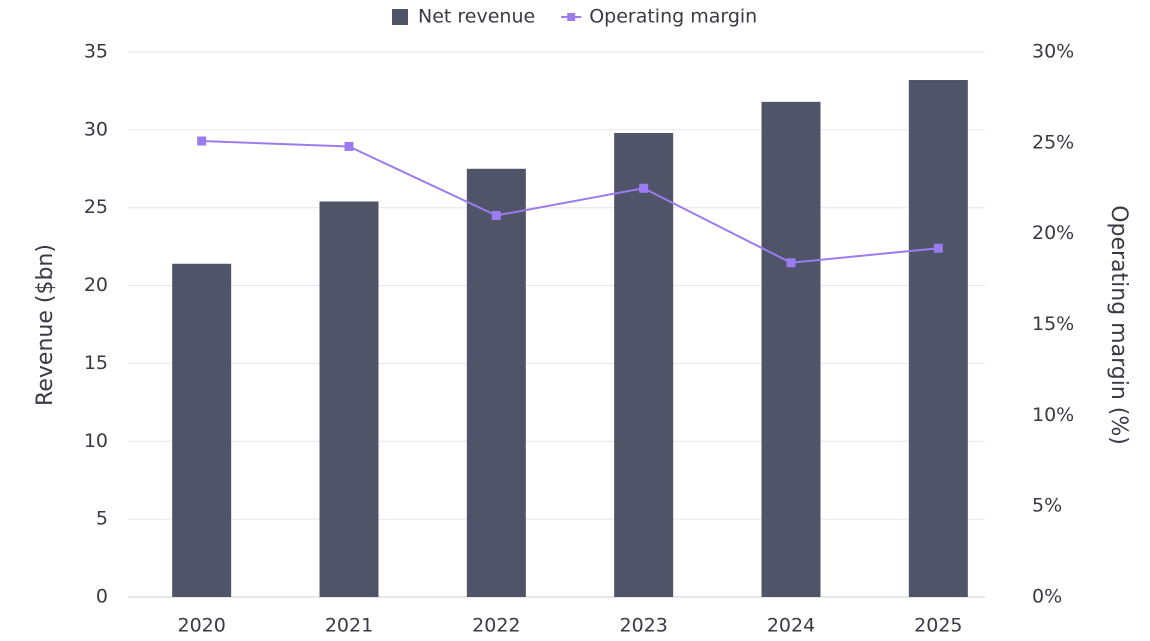  What do you see at coordinates (201, 626) in the screenshot?
I see `x-tick-label: 2020` at bounding box center [201, 626].